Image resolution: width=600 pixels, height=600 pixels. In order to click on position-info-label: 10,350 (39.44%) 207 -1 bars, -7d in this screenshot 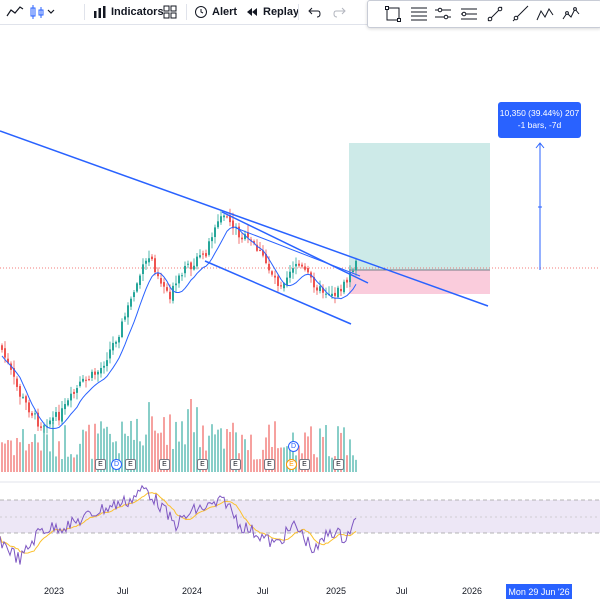, I will do `click(539, 120)`.